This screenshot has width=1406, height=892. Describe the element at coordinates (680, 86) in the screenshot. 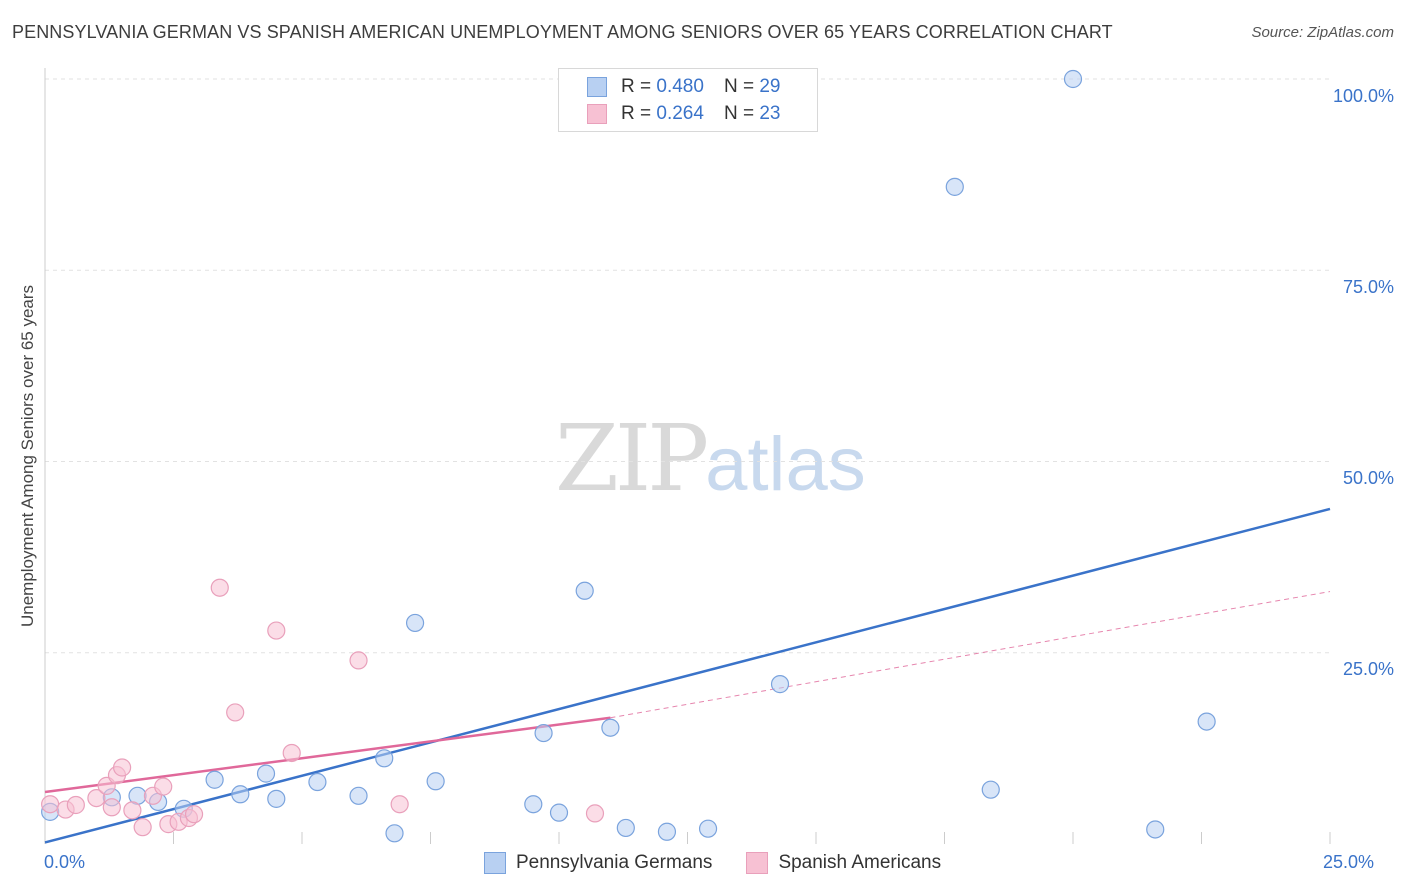

I see `legend-r-value: 0.480` at that location.